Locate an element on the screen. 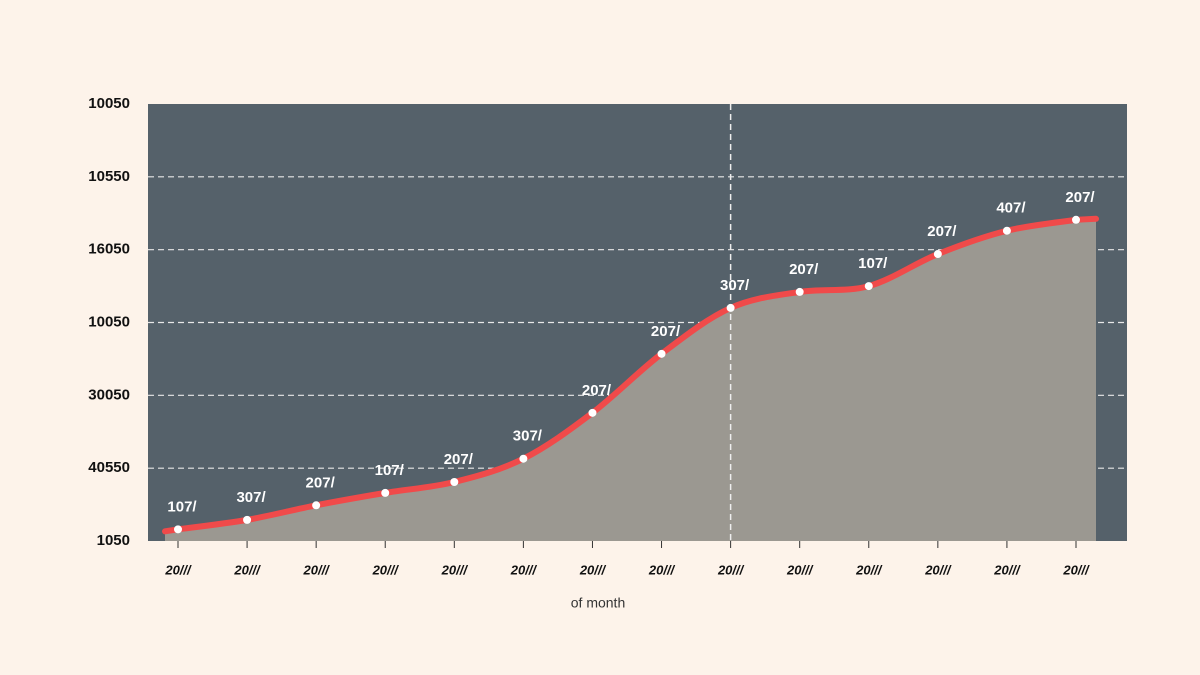  y-tick-label: 1050 is located at coordinates (113, 540).